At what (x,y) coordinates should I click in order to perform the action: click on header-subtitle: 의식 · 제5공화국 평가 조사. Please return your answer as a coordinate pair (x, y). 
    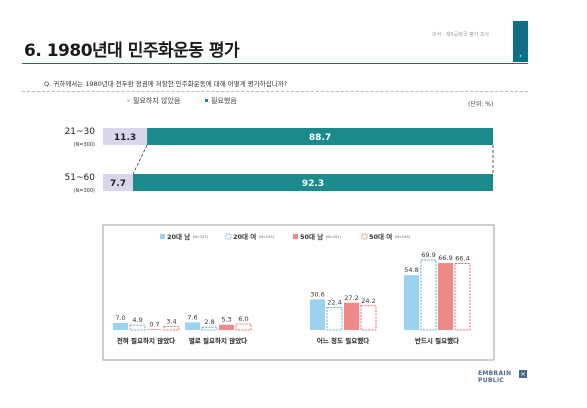
    Looking at the image, I should click on (461, 35).